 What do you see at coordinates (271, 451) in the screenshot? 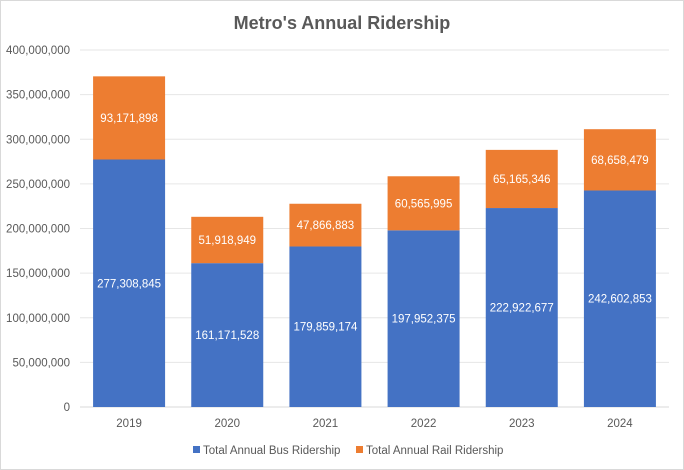
I see `legend-label: Total Annual Bus Ridership` at bounding box center [271, 451].